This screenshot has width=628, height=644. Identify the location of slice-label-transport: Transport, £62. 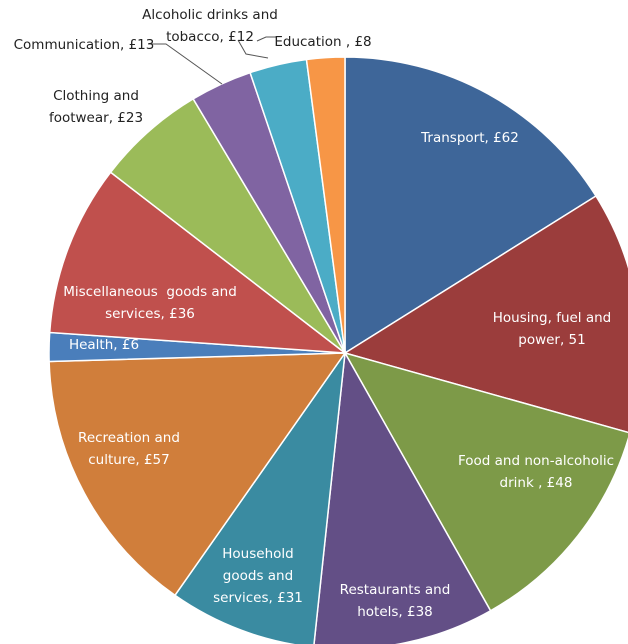
(469, 138).